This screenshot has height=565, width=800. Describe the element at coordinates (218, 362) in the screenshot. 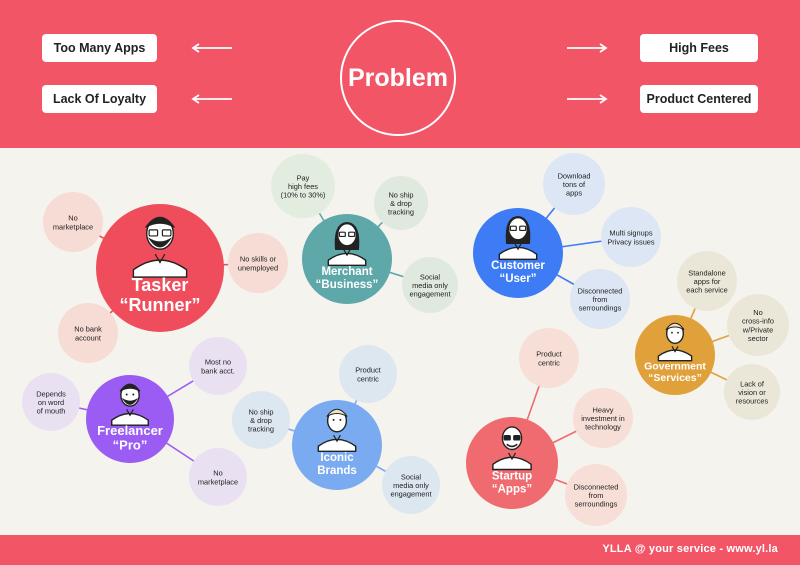

I see `need-text: Most no` at that location.